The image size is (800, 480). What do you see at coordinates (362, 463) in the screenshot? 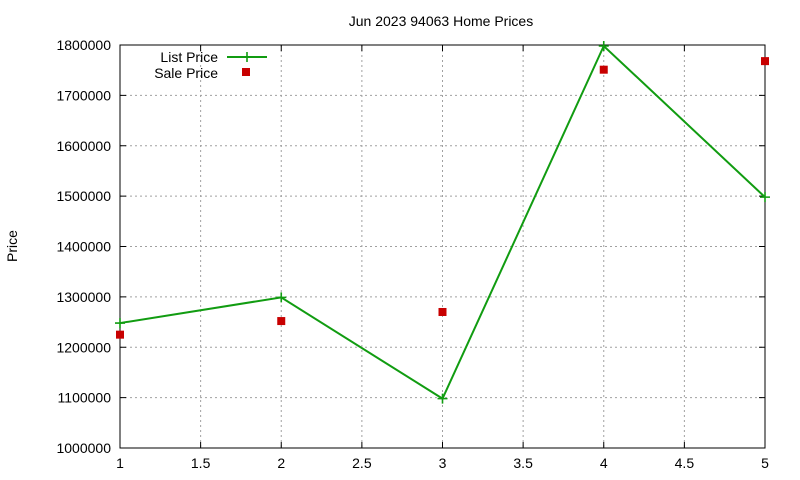
I see `x-tick-label: 2.5` at bounding box center [362, 463].